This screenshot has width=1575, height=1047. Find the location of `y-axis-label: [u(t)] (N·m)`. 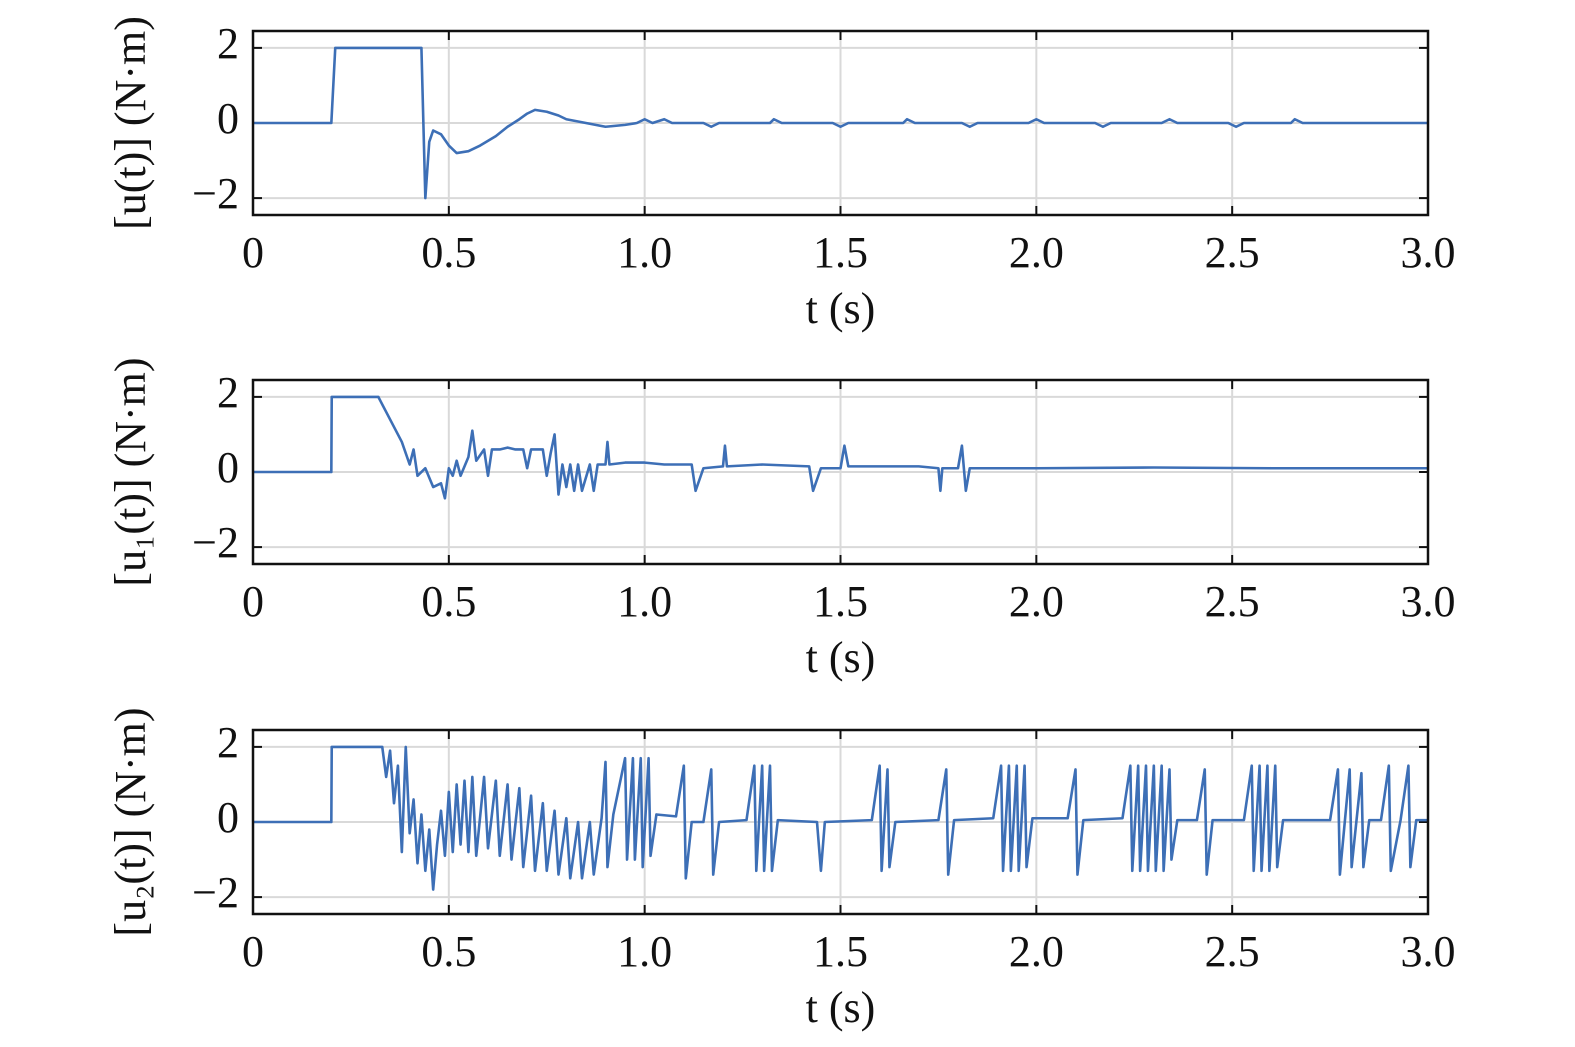

y-axis-label: [u(t)] (N·m) is located at coordinates (130, 123).